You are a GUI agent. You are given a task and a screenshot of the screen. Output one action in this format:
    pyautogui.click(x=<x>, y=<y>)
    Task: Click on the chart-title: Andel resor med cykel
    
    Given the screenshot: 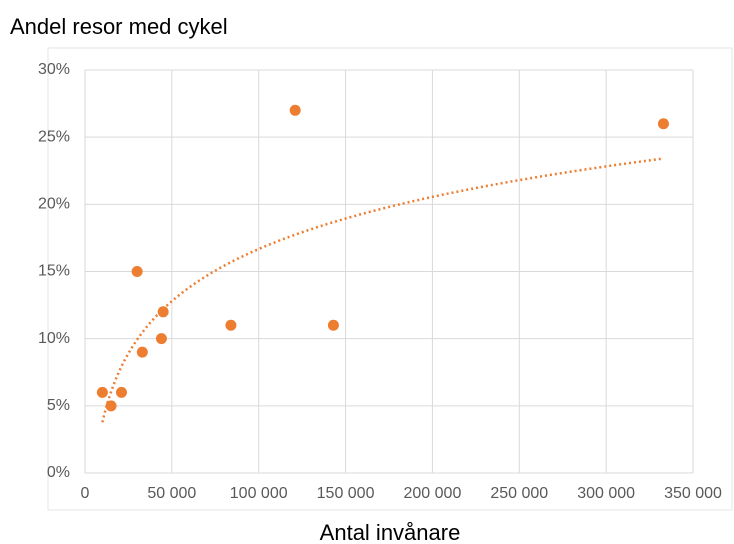 What is the action you would take?
    pyautogui.click(x=119, y=26)
    